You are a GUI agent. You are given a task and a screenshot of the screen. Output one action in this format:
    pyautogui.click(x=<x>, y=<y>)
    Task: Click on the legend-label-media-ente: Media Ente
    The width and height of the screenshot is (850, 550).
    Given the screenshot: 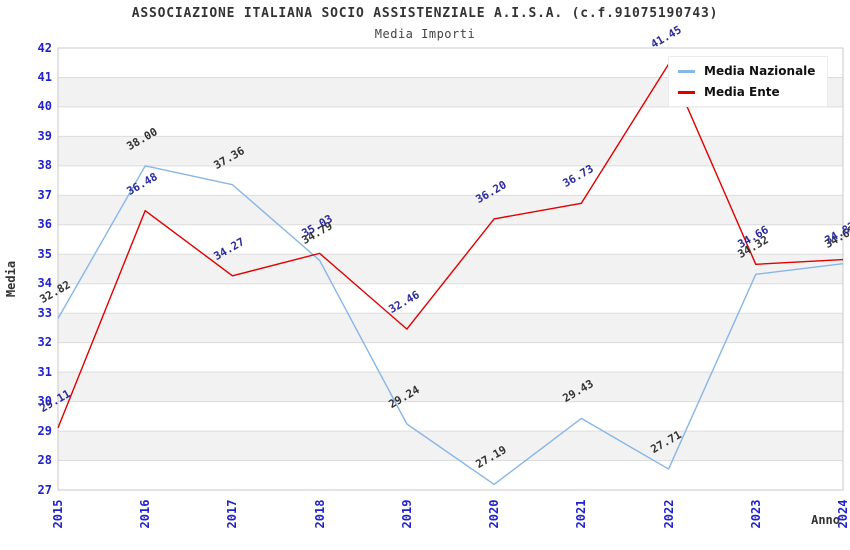 What is the action you would take?
    pyautogui.click(x=742, y=92)
    